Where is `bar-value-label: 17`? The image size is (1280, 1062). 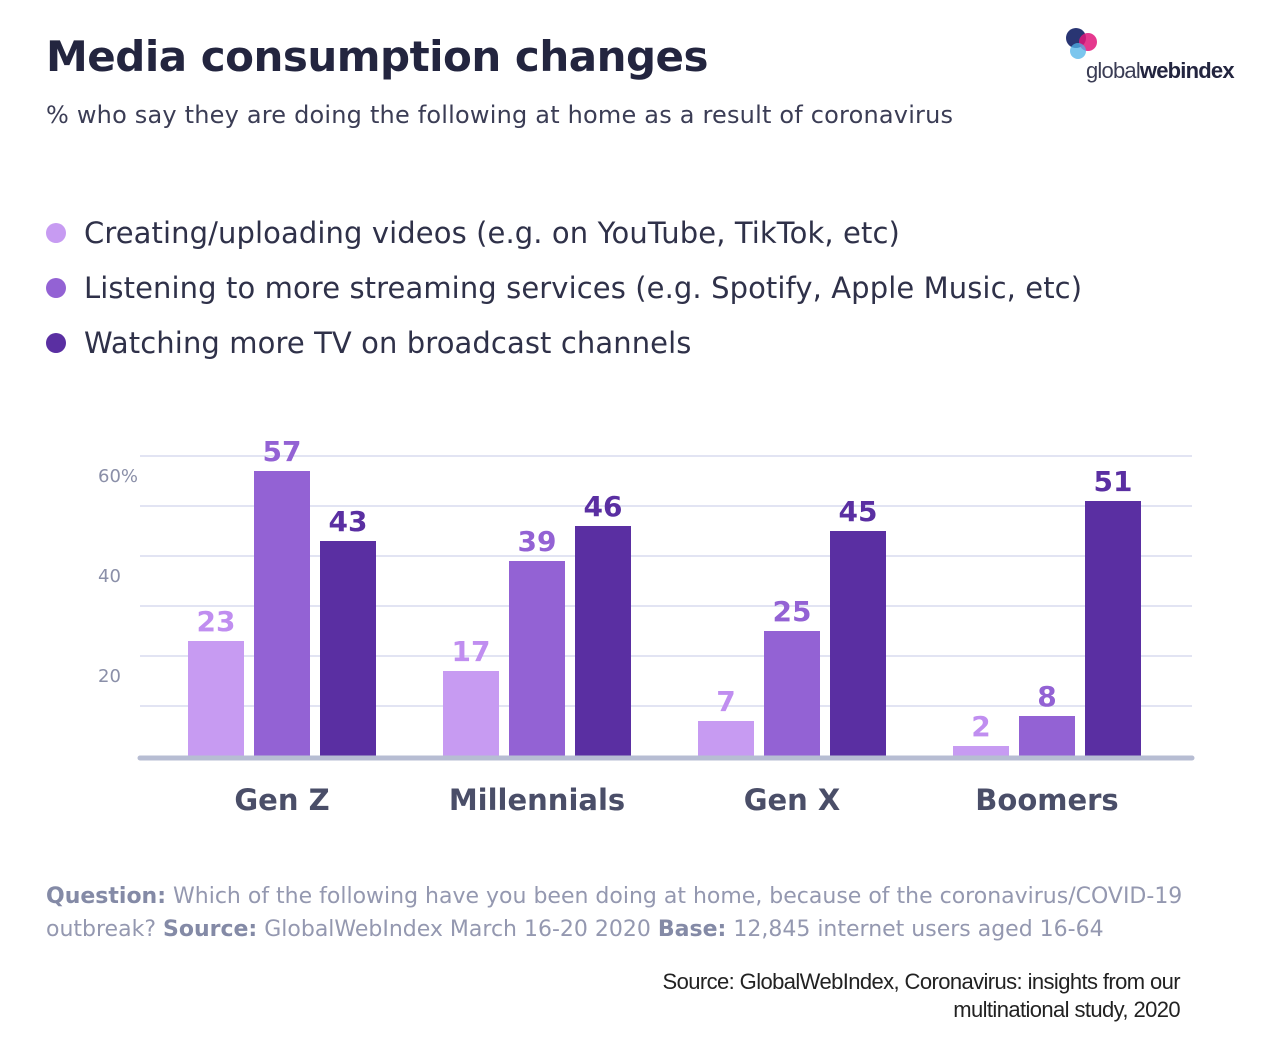
bar-value-label: 17 is located at coordinates (471, 651).